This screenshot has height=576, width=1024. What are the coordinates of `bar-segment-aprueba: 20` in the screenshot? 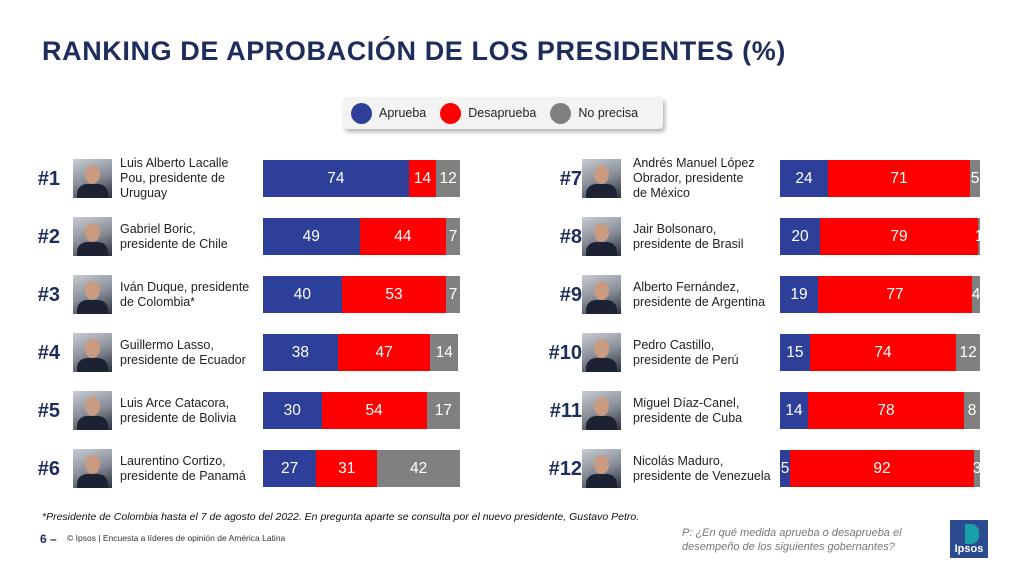 It's located at (800, 236).